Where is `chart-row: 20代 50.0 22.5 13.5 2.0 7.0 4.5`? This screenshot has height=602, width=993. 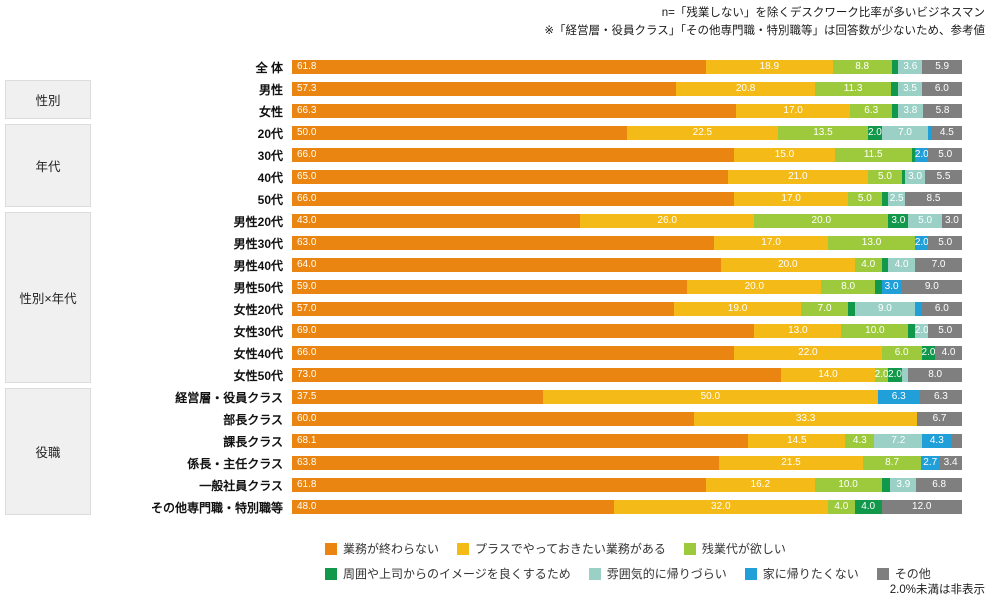
chart-row: 20代 50.0 22.5 13.5 2.0 7.0 4.5 is located at coordinates (496, 133).